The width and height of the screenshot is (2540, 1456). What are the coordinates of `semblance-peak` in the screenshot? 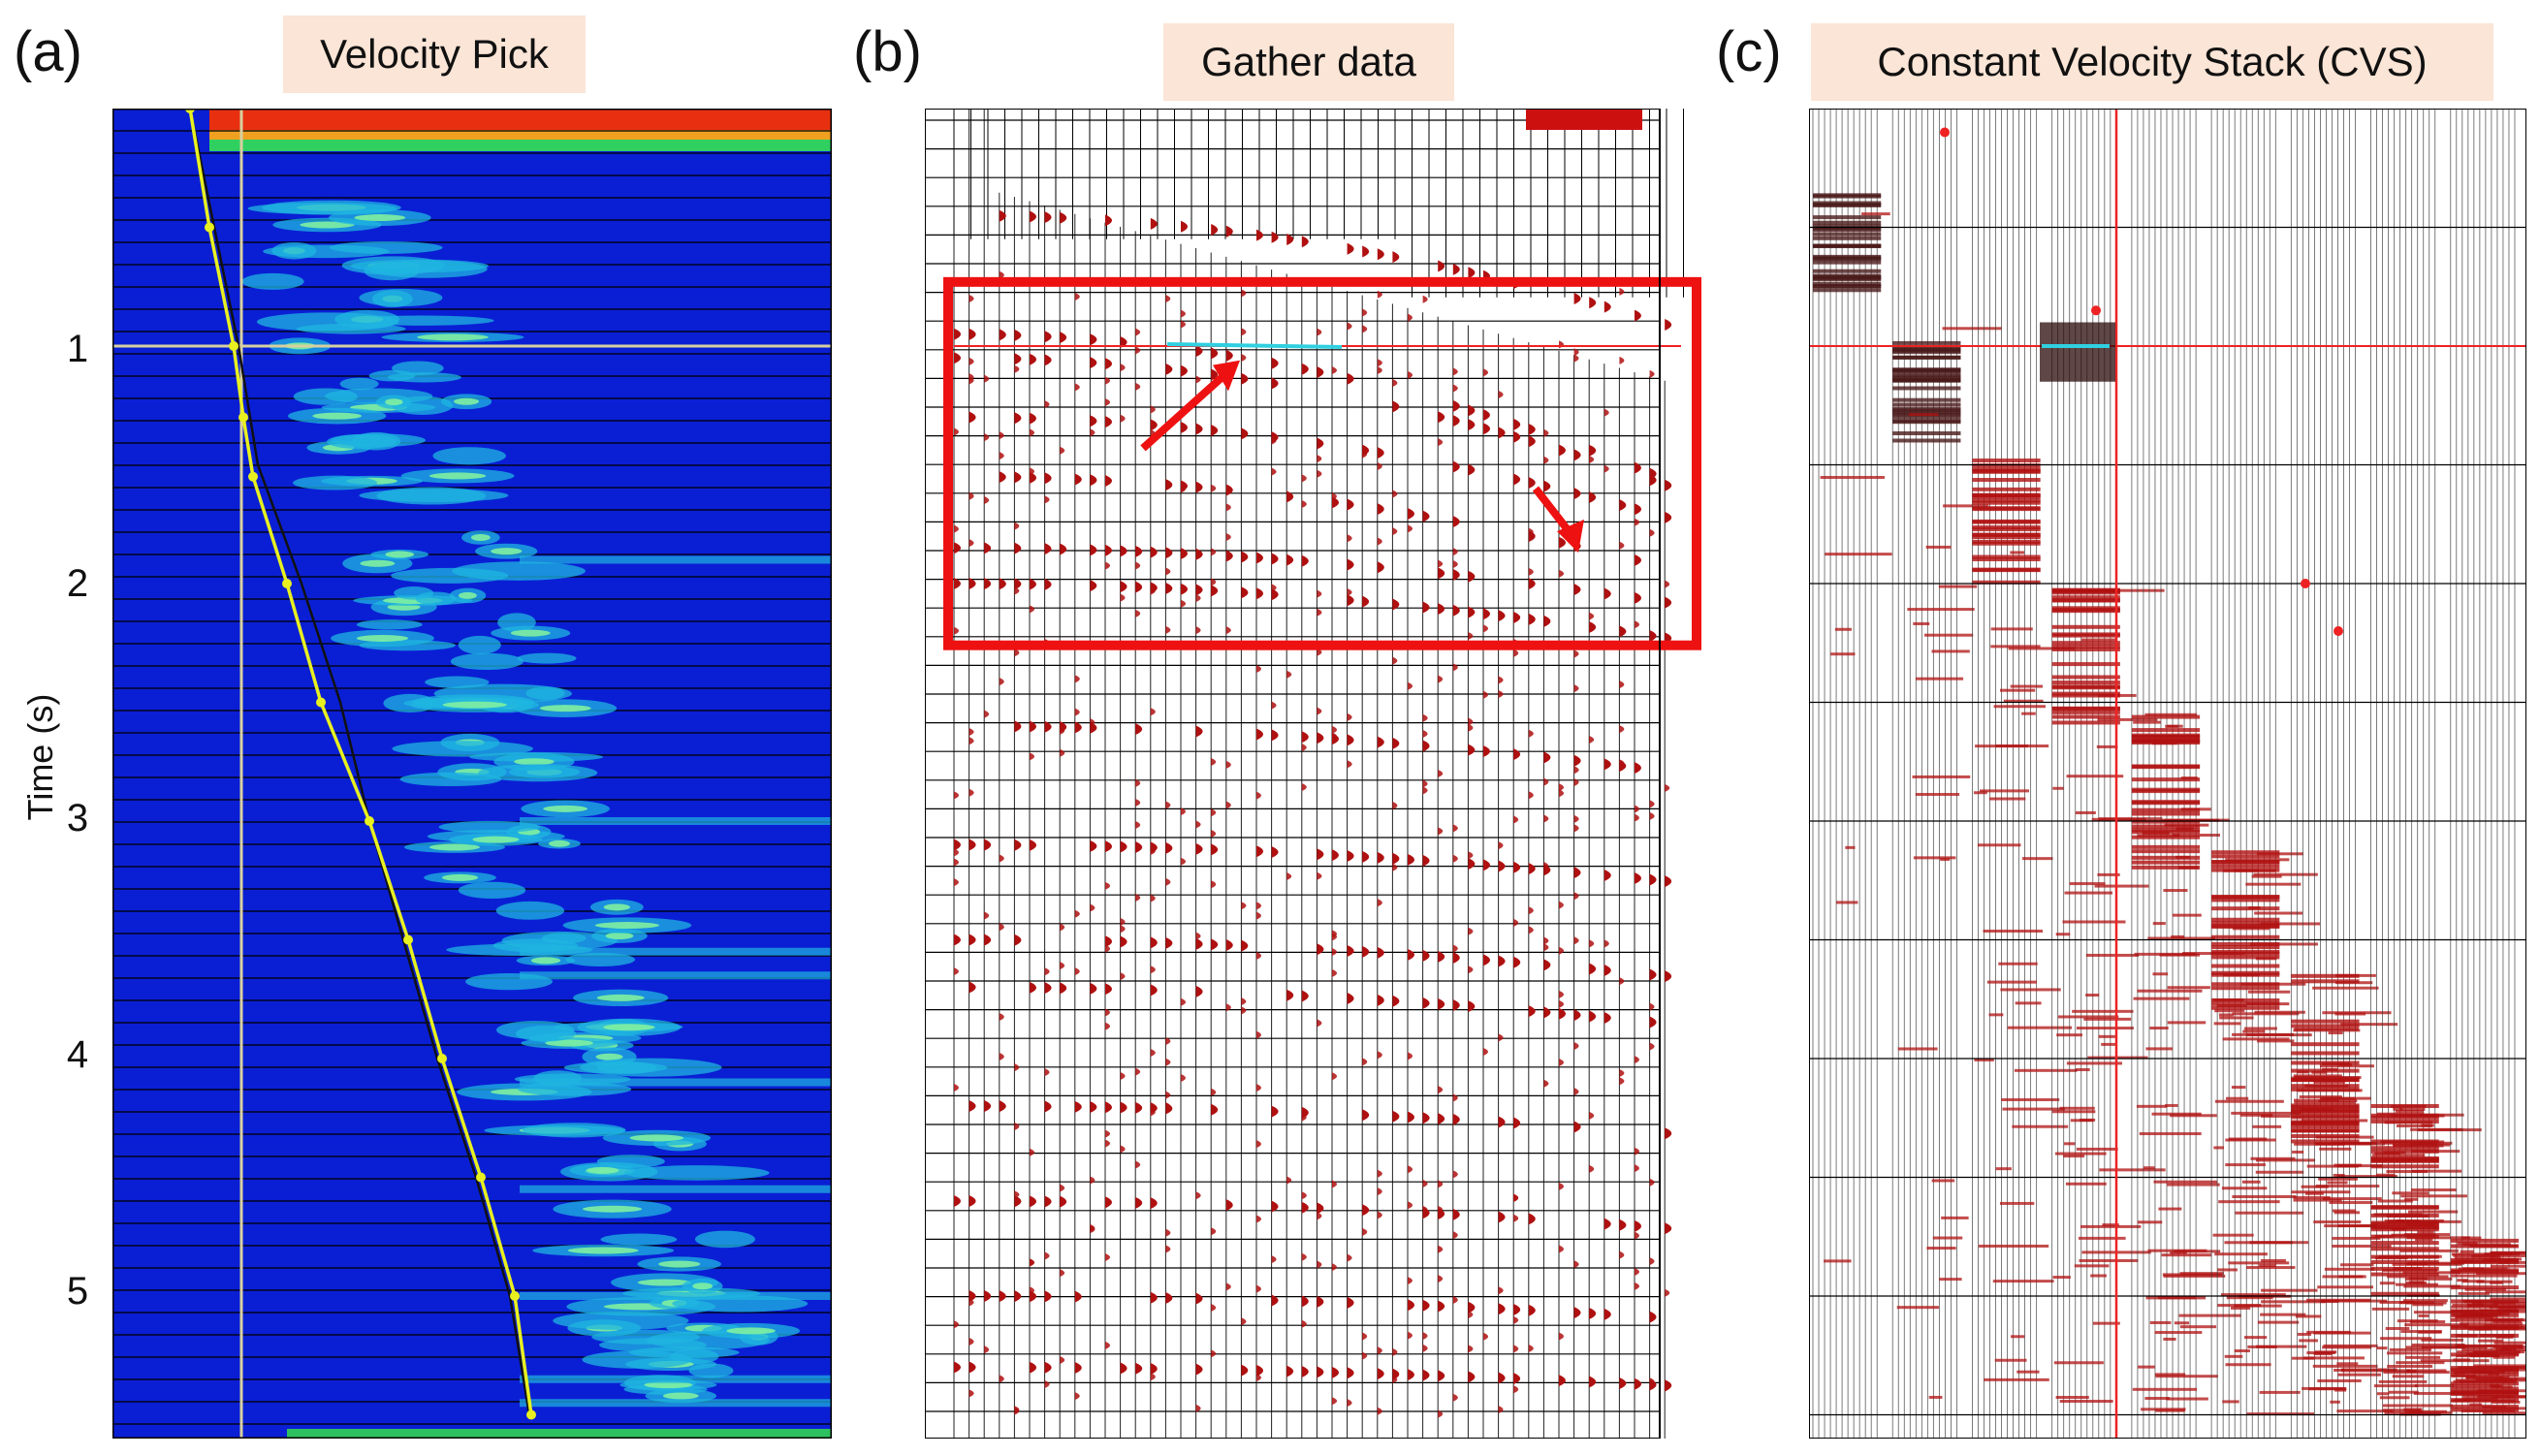 It's located at (609, 1057).